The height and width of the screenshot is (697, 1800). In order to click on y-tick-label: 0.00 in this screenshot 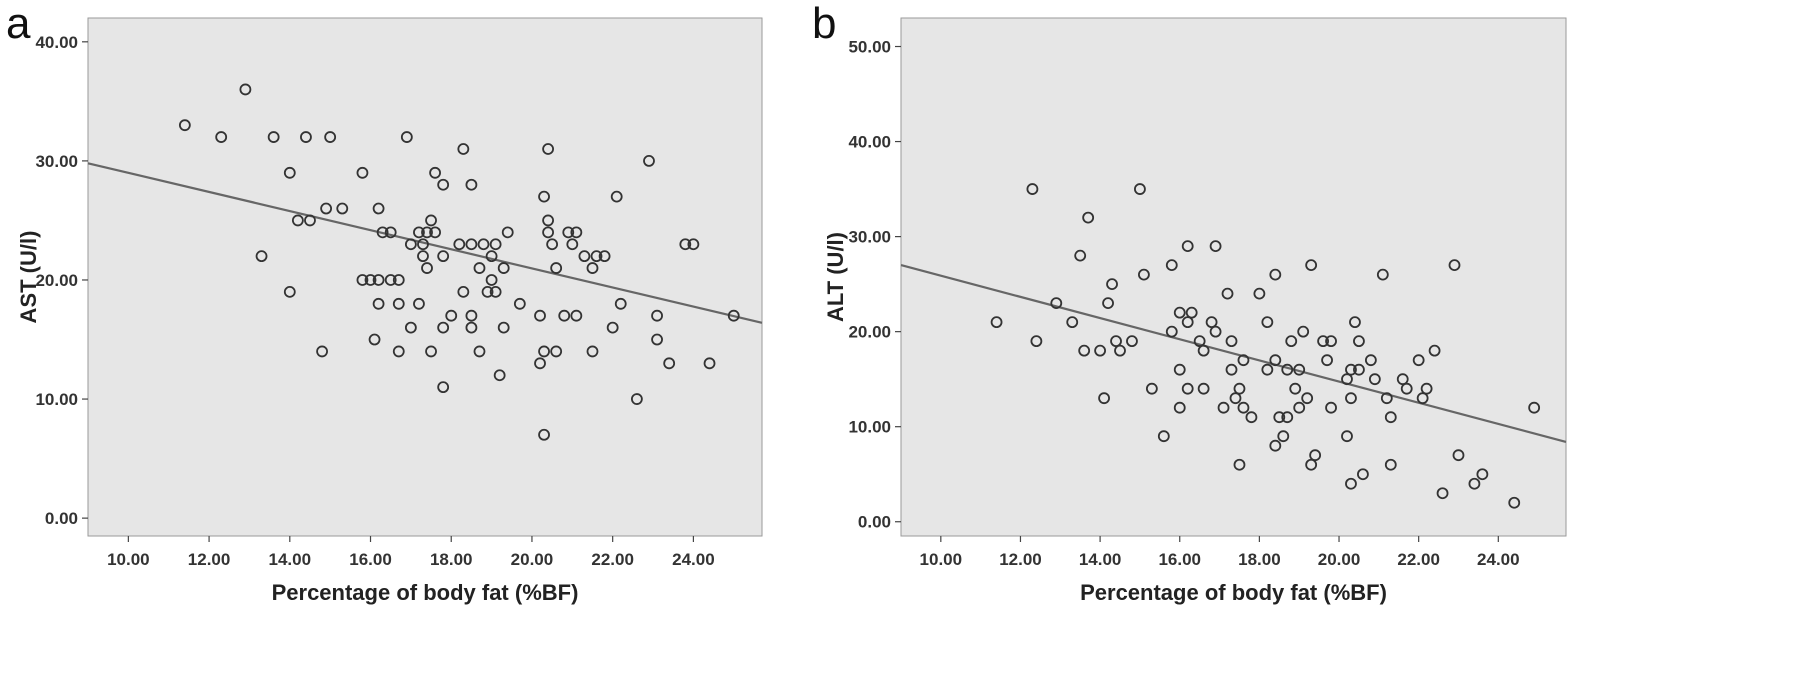, I will do `click(874, 522)`.